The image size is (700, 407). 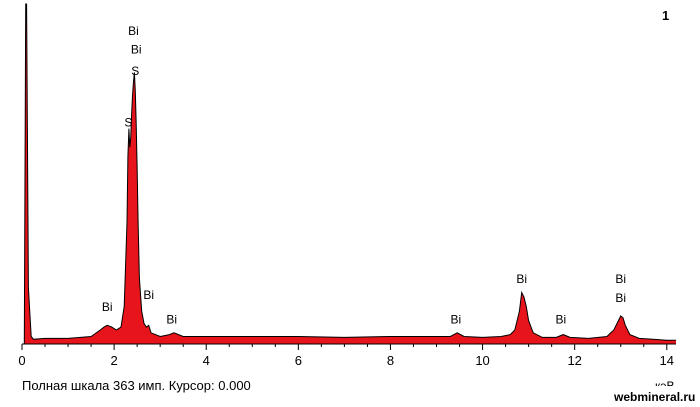 What do you see at coordinates (113, 360) in the screenshot?
I see `x-tick-label: 2` at bounding box center [113, 360].